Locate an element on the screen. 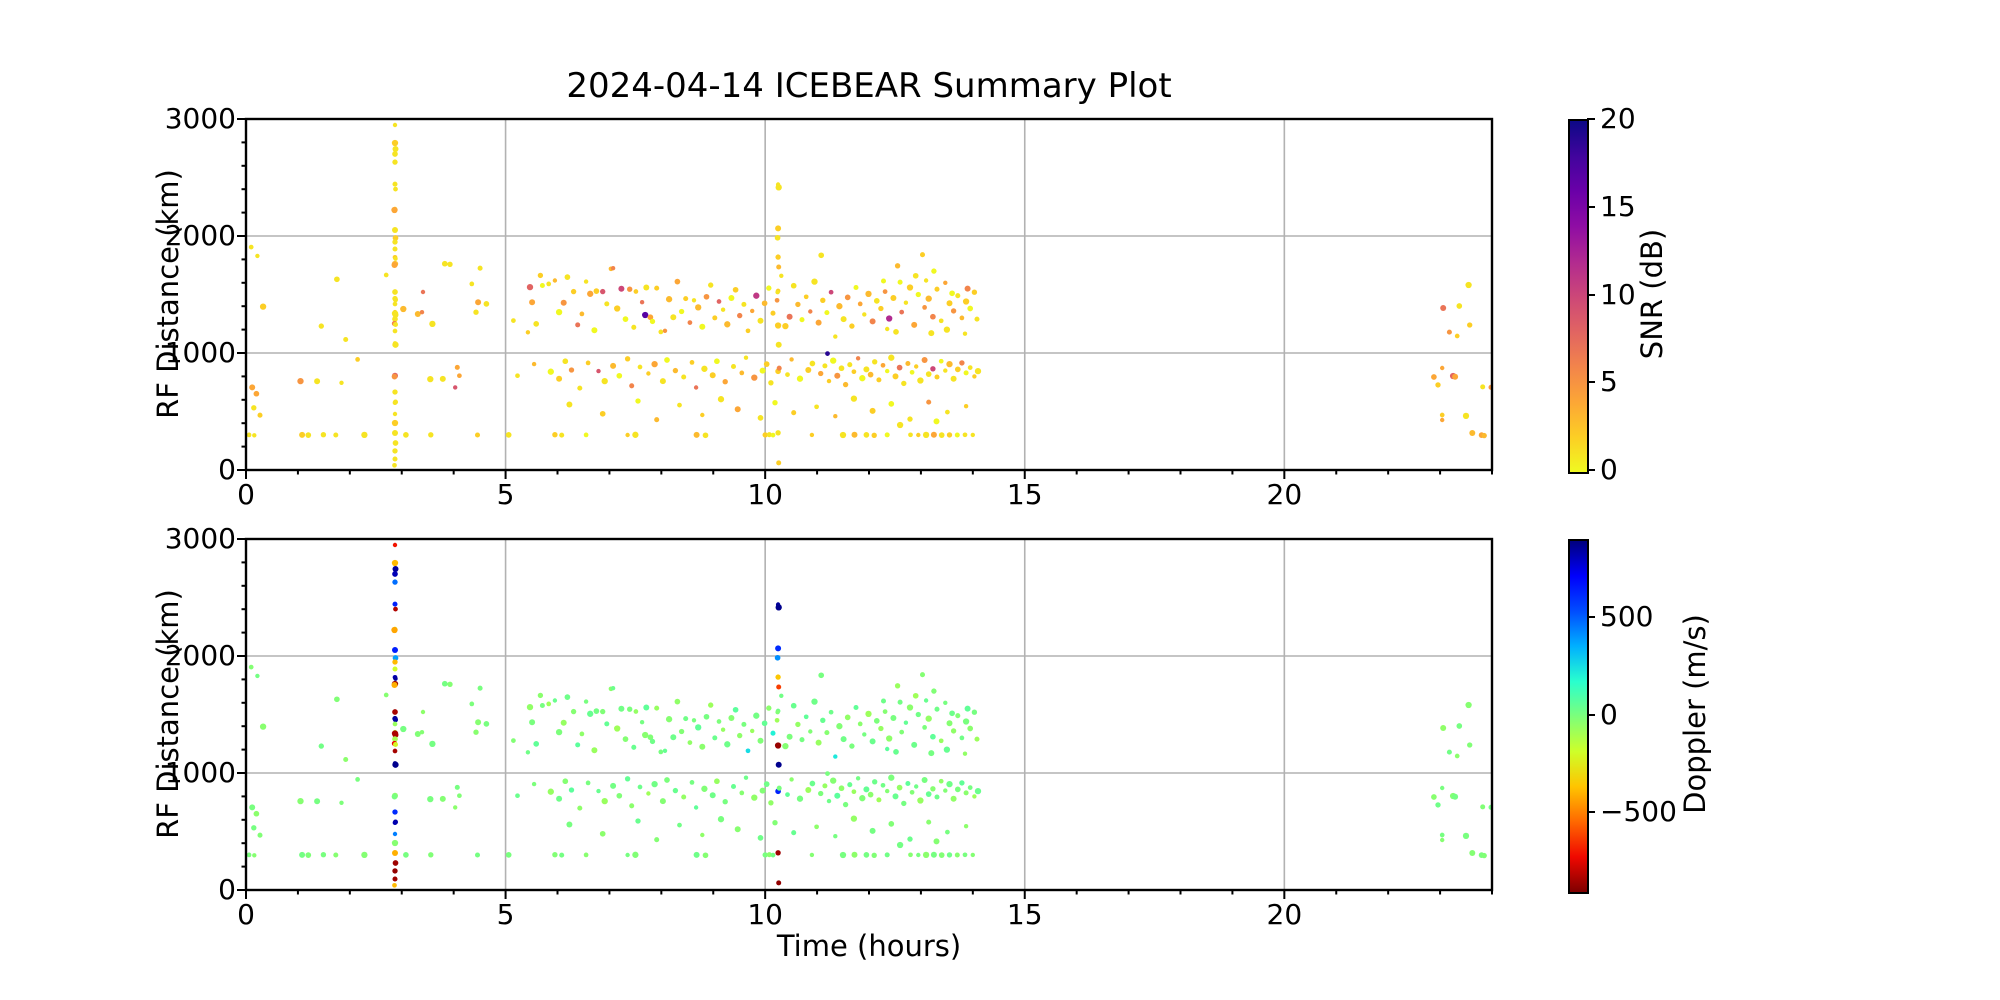 This screenshot has width=2000, height=1000. snr-colorbar is located at coordinates (1578, 296).